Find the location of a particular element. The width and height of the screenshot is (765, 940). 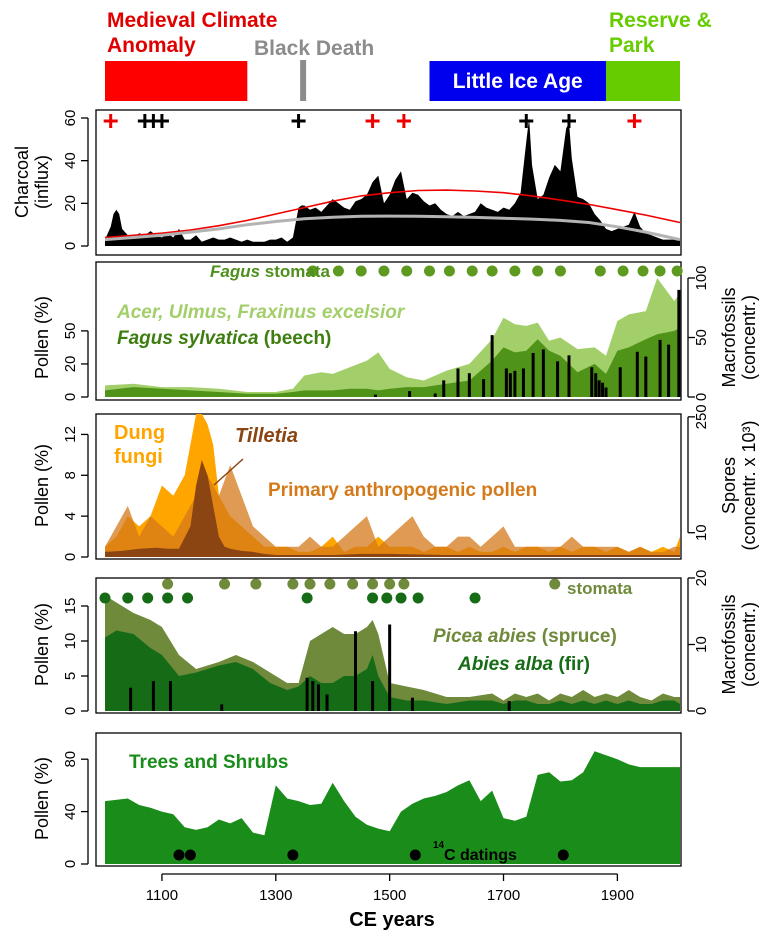

background-red-line is located at coordinates (392, 214).